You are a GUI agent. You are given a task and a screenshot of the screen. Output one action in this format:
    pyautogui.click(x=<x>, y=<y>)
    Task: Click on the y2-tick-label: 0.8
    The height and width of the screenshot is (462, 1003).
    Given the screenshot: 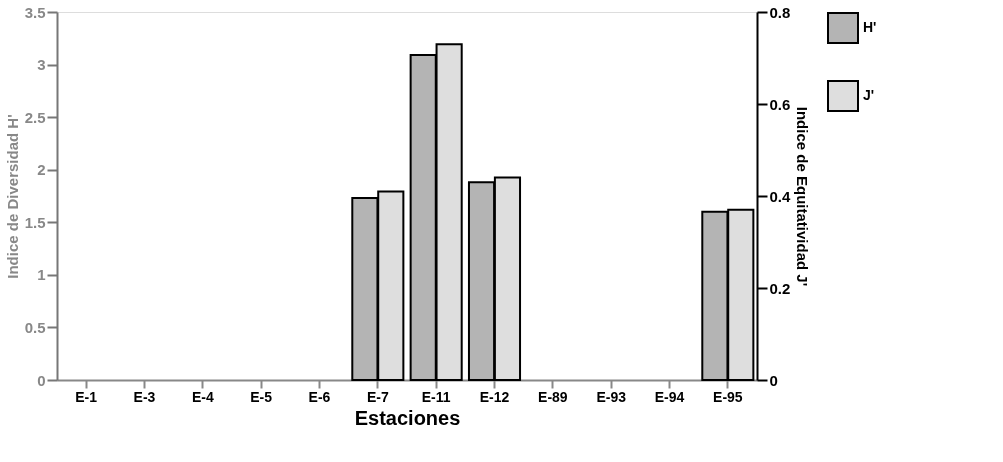 What is the action you would take?
    pyautogui.click(x=780, y=12)
    